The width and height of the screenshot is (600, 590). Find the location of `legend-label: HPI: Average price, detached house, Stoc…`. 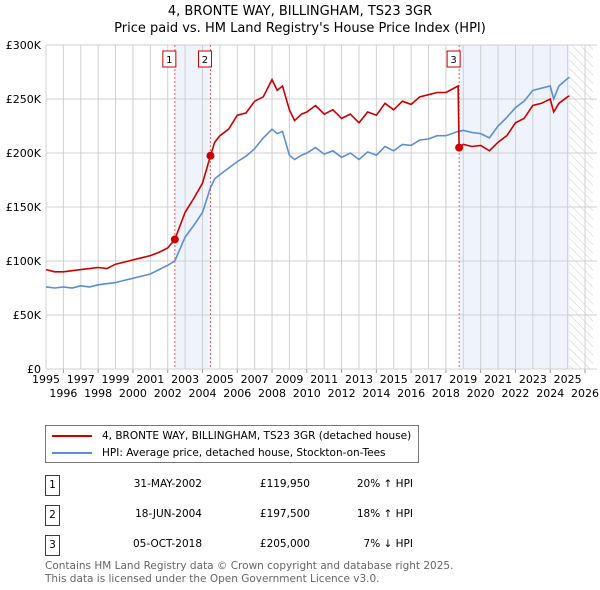

legend-label: HPI: Average price, detached house, Stoc… is located at coordinates (244, 453).